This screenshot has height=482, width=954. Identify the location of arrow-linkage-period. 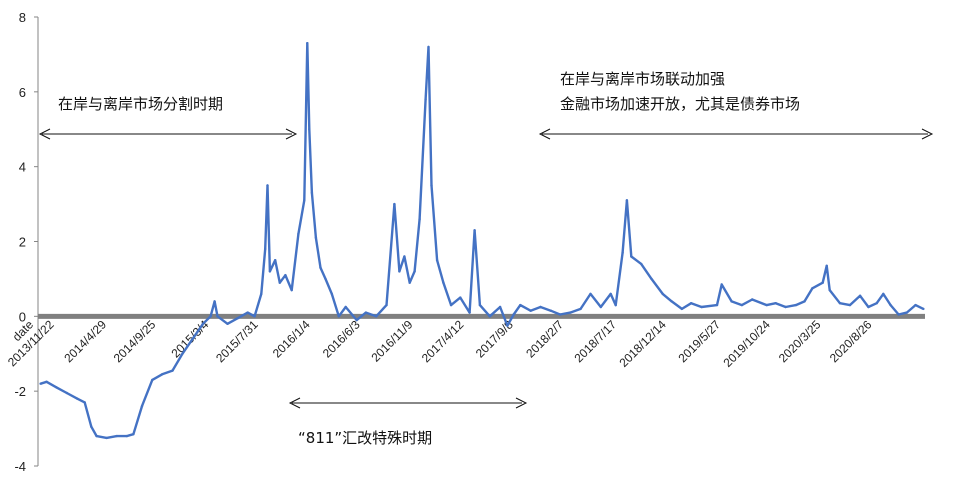
(736, 134).